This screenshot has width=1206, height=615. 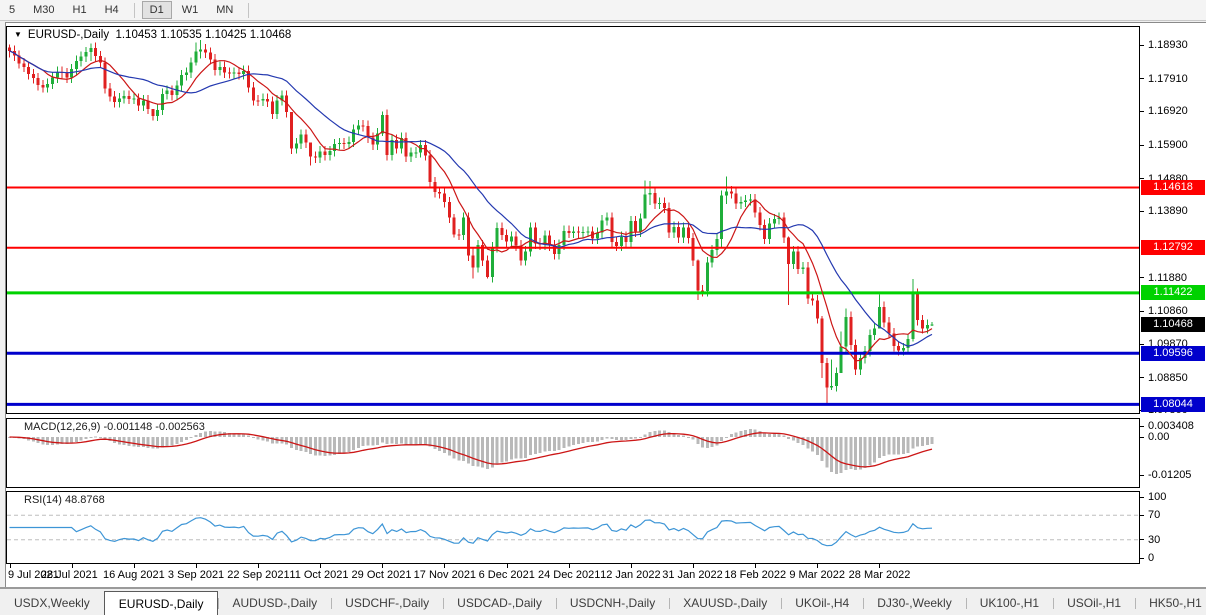 I want to click on timeframe-button-w1: W1, so click(x=190, y=10).